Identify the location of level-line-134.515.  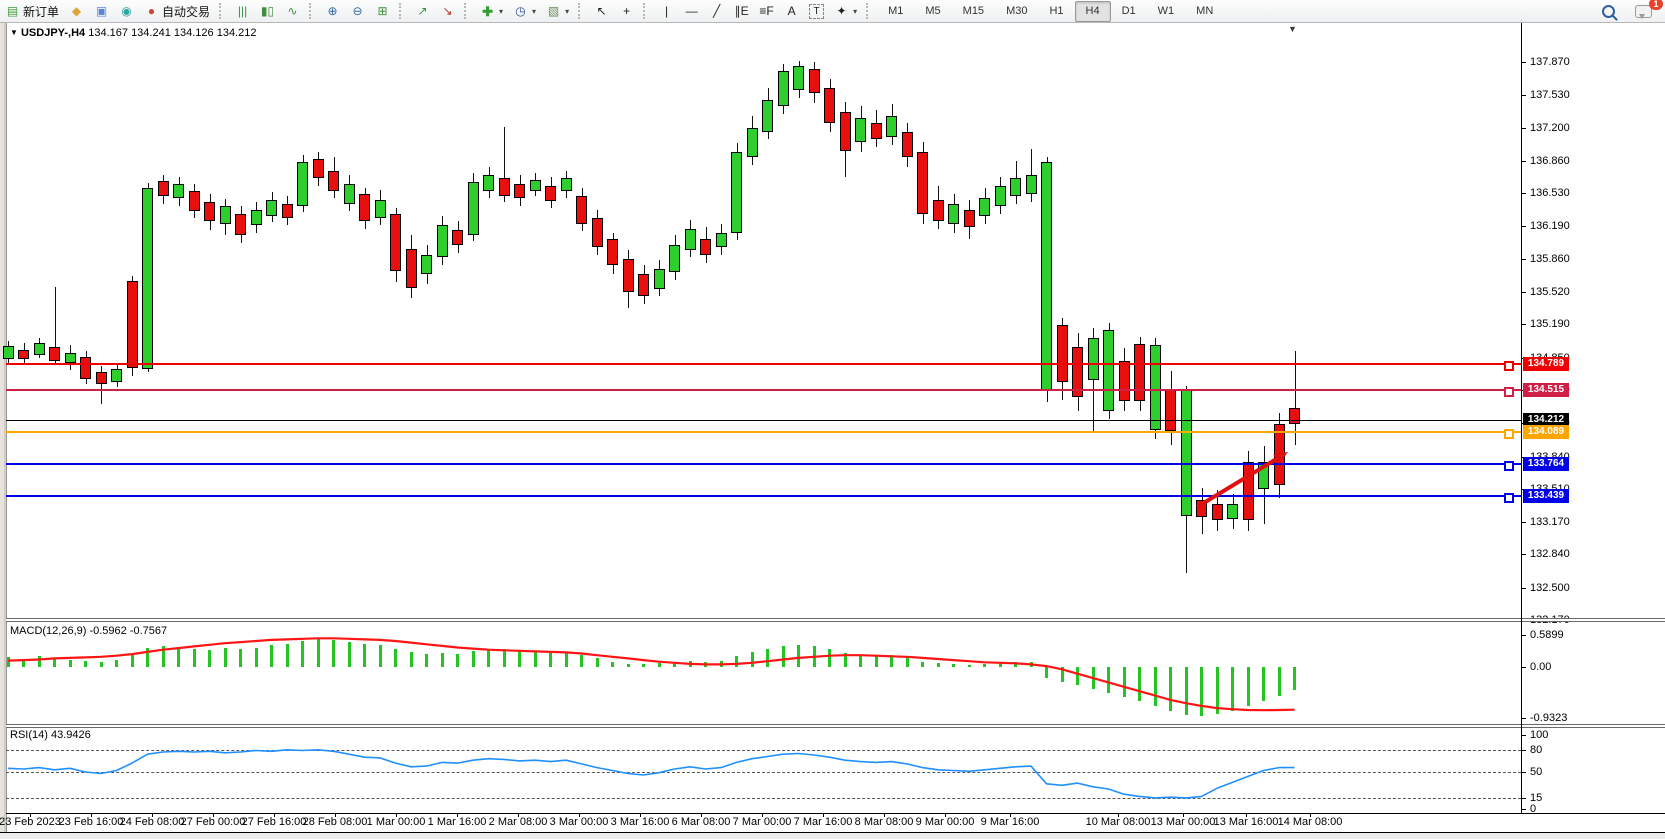
(763, 390).